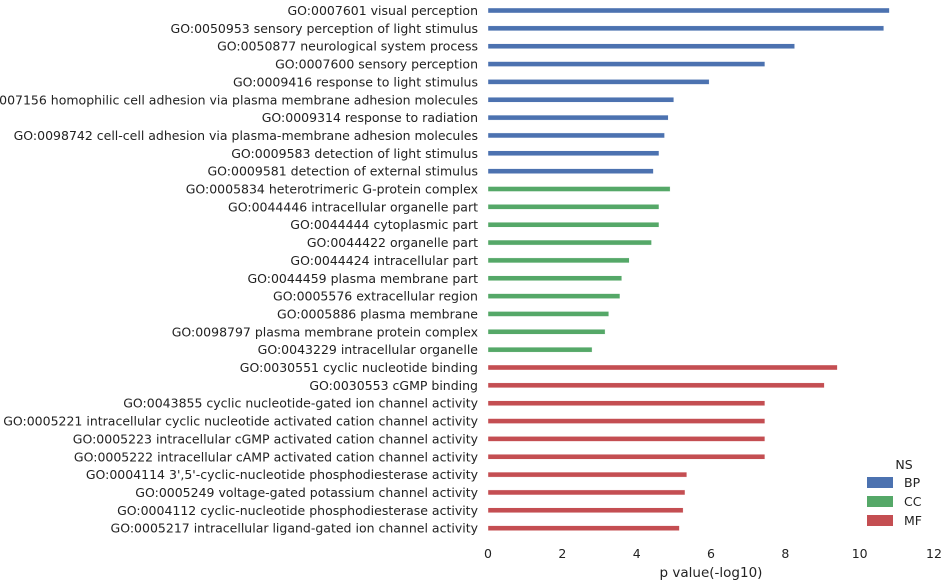 The width and height of the screenshot is (948, 587). Describe the element at coordinates (393, 385) in the screenshot. I see `category-label: GO:0030553 cGMP binding` at that location.